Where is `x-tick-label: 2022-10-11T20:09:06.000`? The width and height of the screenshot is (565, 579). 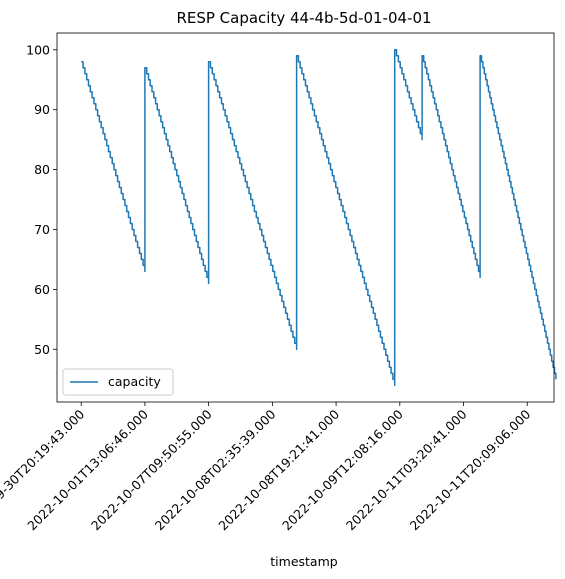
x-tick-label: 2022-10-11T20:09:06.000 is located at coordinates (470, 469).